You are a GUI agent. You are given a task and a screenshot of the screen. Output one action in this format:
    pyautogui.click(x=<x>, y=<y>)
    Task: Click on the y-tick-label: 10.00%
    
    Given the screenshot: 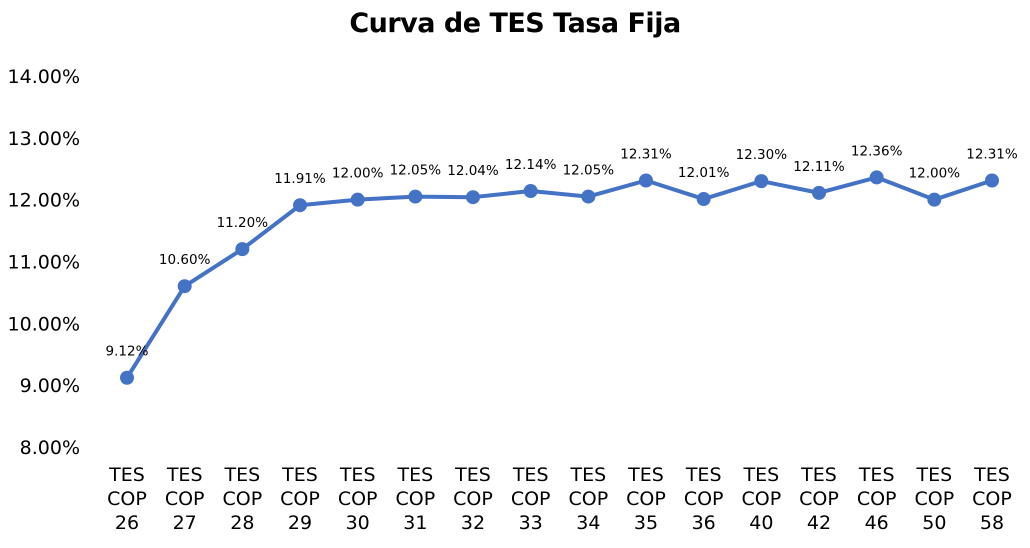 What is the action you would take?
    pyautogui.click(x=44, y=324)
    